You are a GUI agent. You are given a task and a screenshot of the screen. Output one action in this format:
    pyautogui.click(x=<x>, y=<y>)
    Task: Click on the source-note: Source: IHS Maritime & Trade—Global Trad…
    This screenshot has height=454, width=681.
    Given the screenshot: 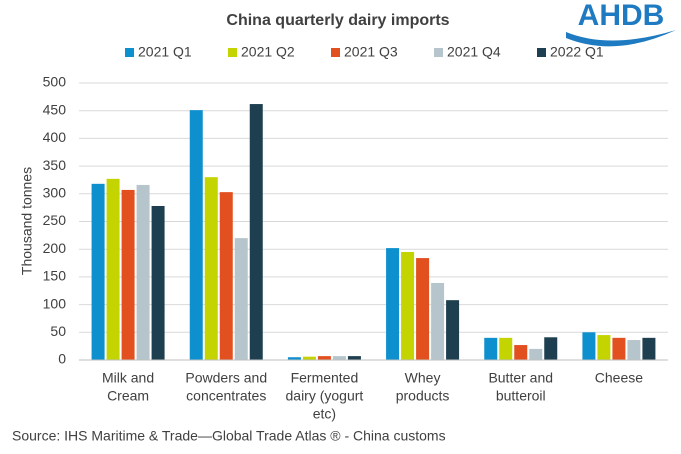 What is the action you would take?
    pyautogui.click(x=229, y=436)
    